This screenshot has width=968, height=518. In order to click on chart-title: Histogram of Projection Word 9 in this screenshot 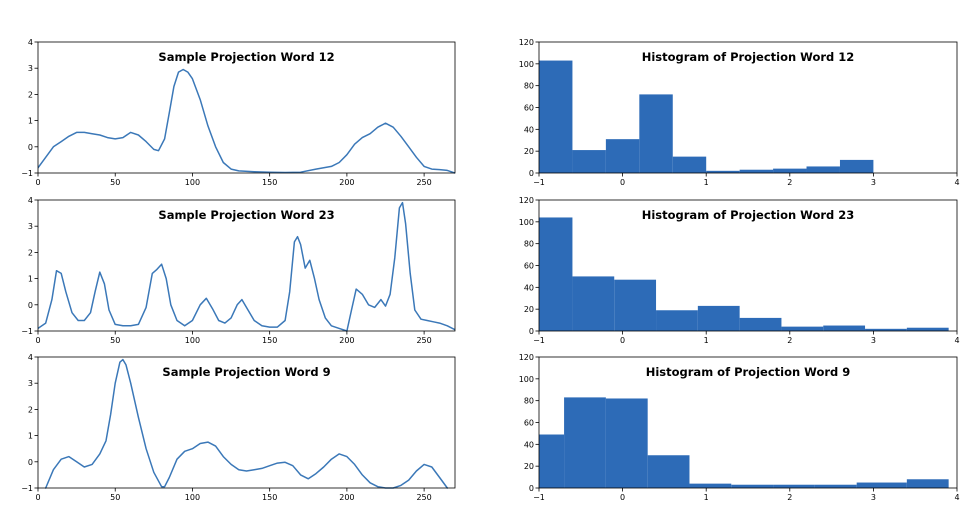, I will do `click(748, 372)`.